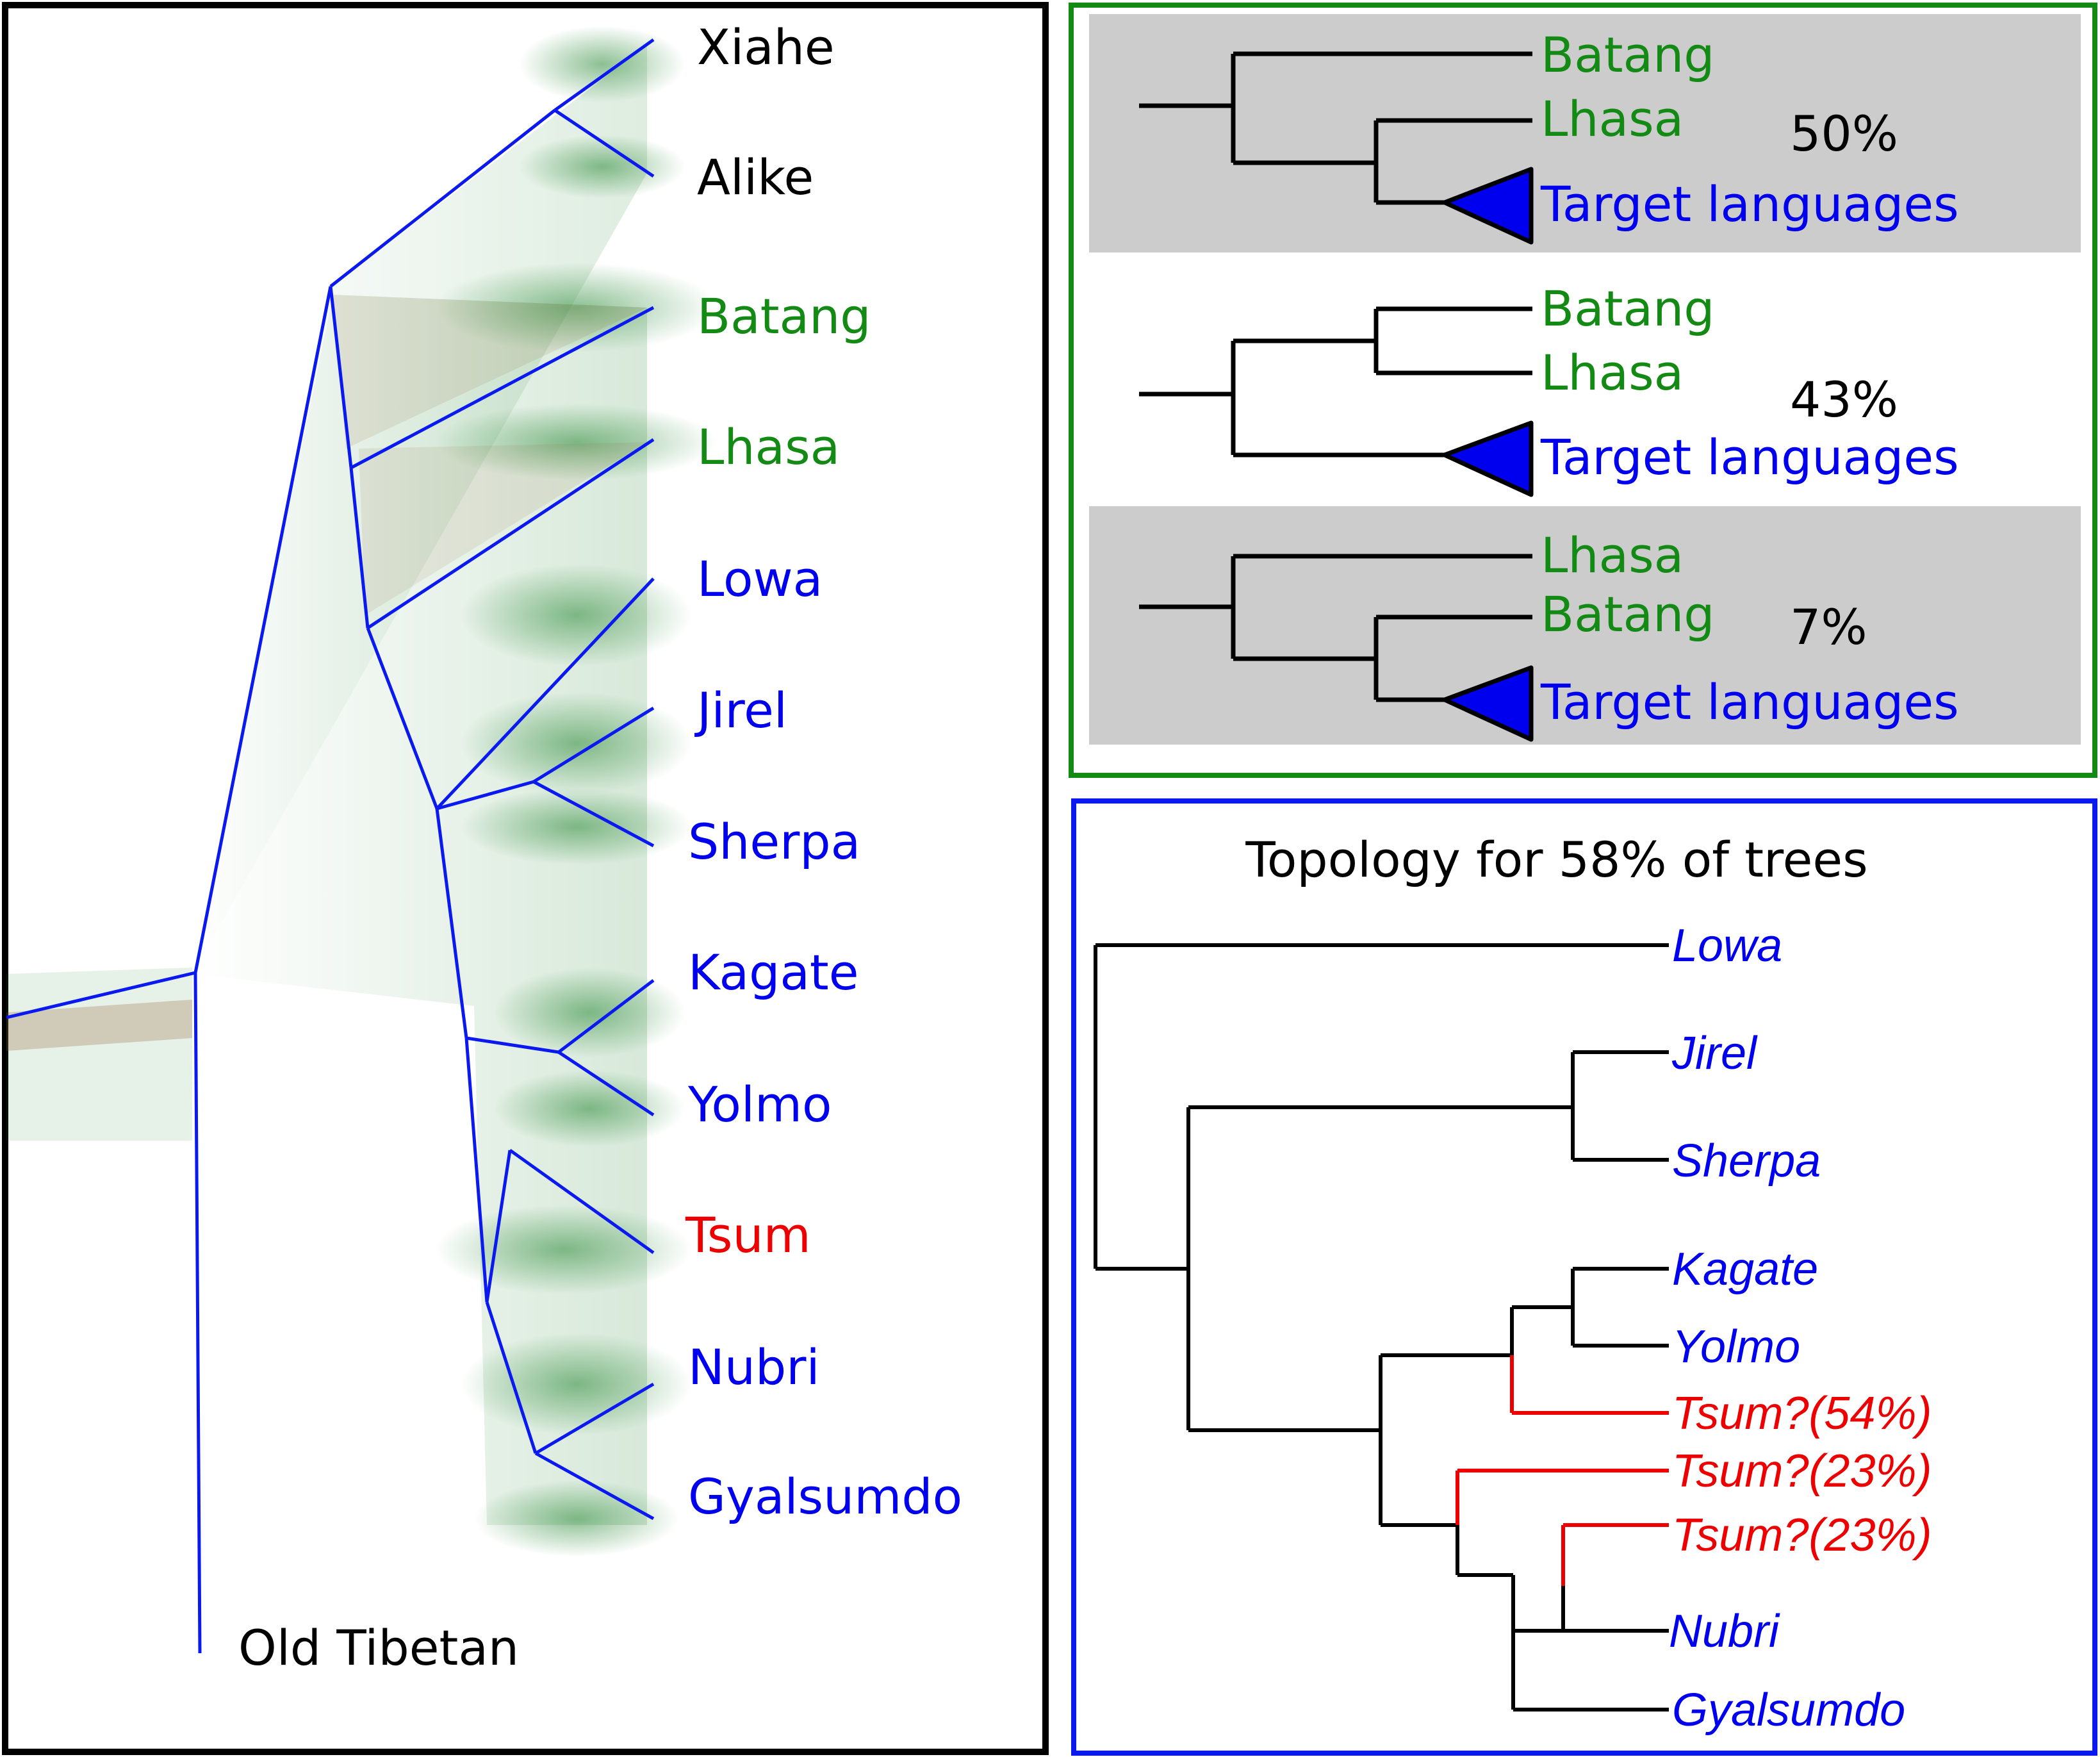 The image size is (2100, 1757). Describe the element at coordinates (1488, 703) in the screenshot. I see `topology-3-clade-triangle` at that location.